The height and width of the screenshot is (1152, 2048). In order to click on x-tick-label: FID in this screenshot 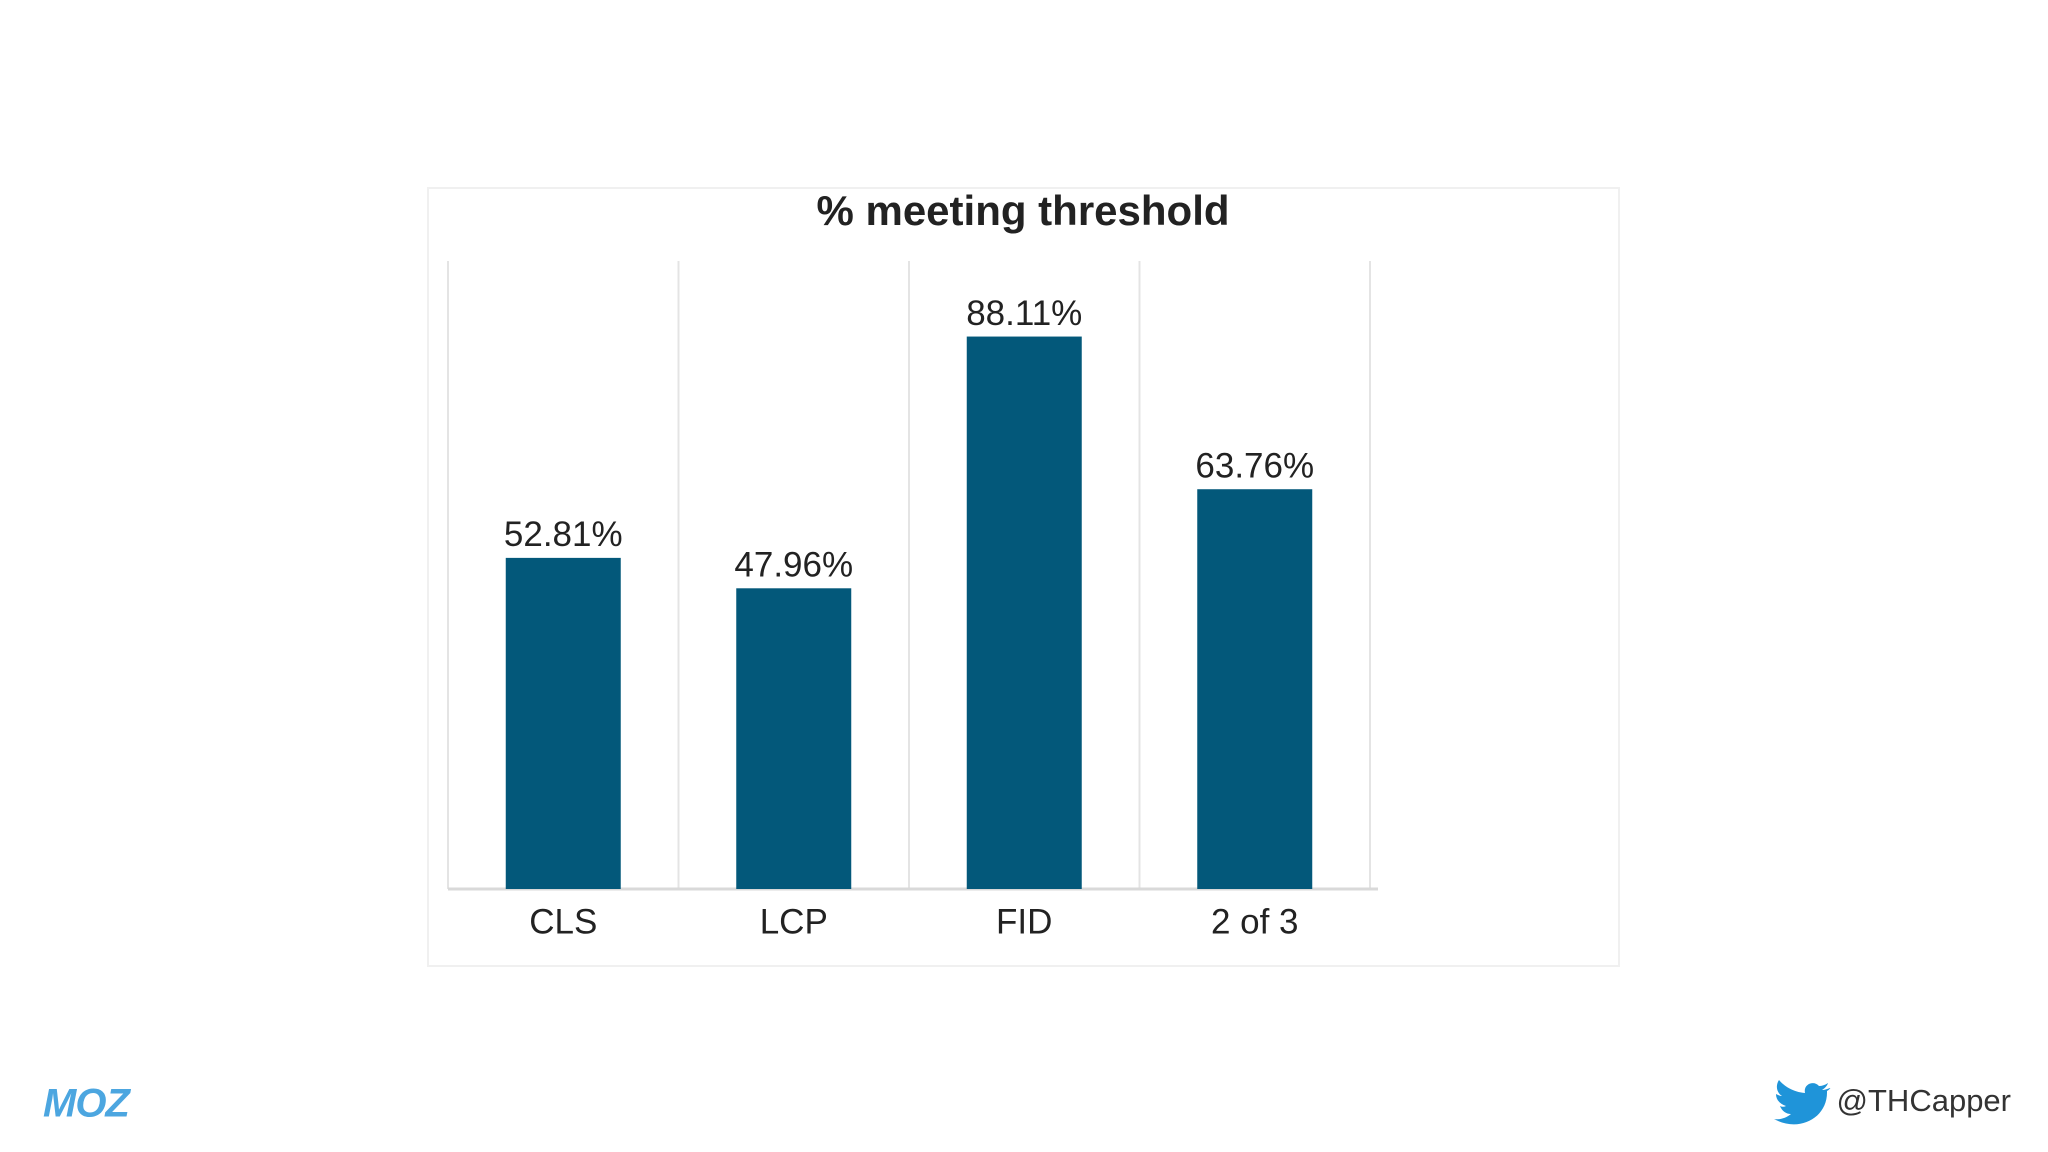, I will do `click(1024, 921)`.